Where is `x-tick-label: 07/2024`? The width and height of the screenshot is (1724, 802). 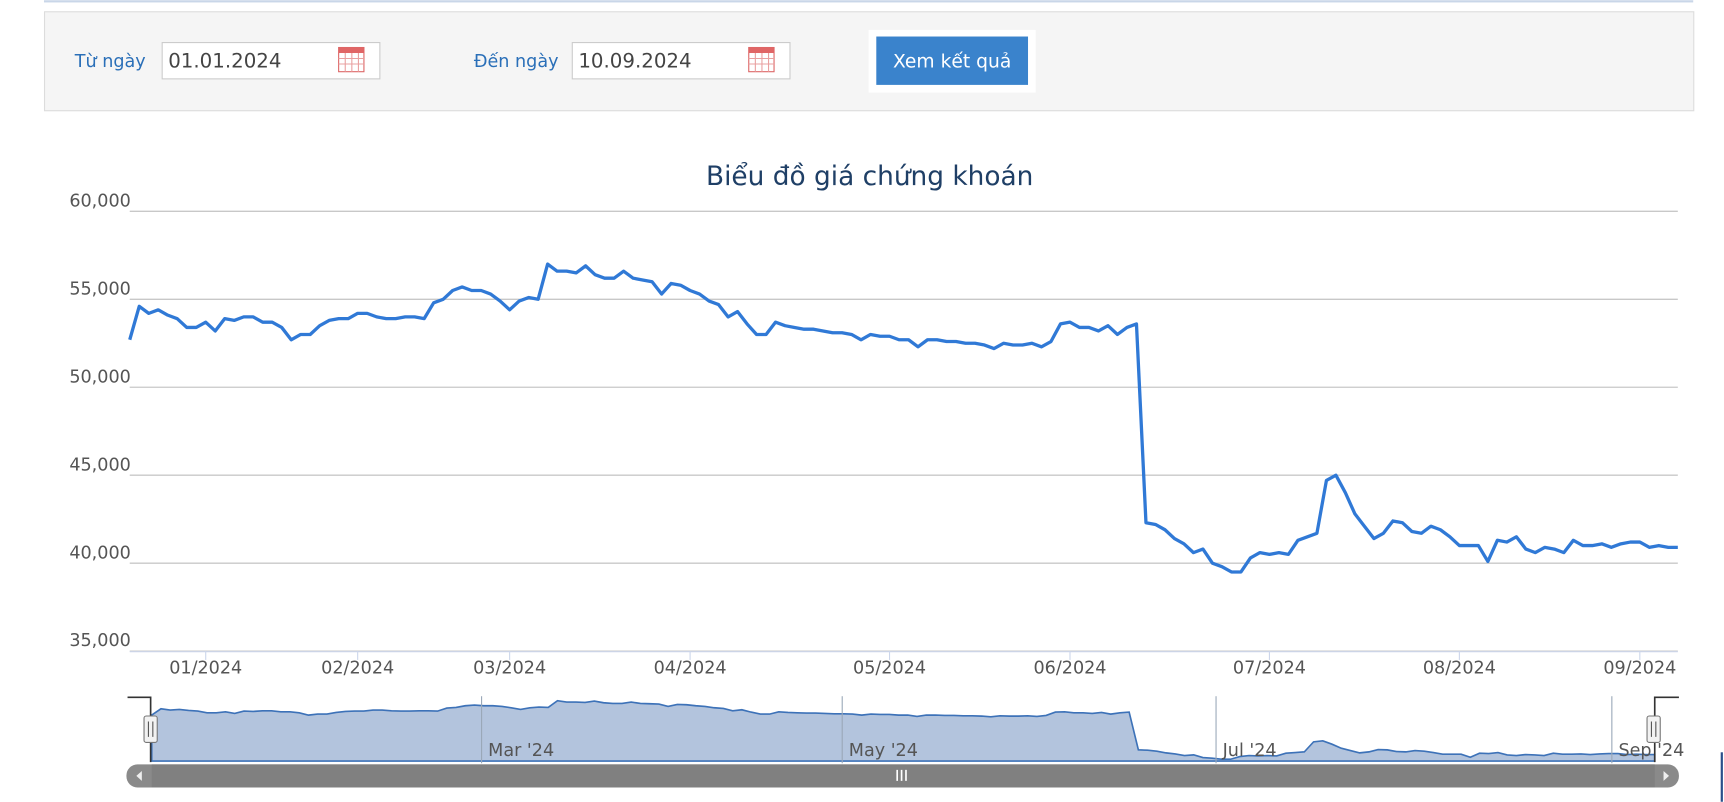 x-tick-label: 07/2024 is located at coordinates (1269, 669).